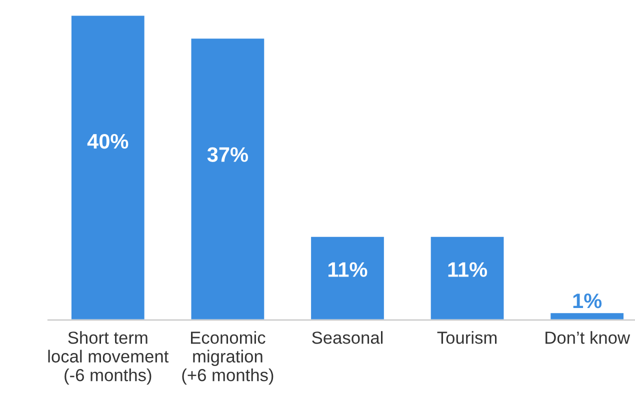 Image resolution: width=635 pixels, height=417 pixels. Describe the element at coordinates (107, 141) in the screenshot. I see `data-label: 40%` at that location.